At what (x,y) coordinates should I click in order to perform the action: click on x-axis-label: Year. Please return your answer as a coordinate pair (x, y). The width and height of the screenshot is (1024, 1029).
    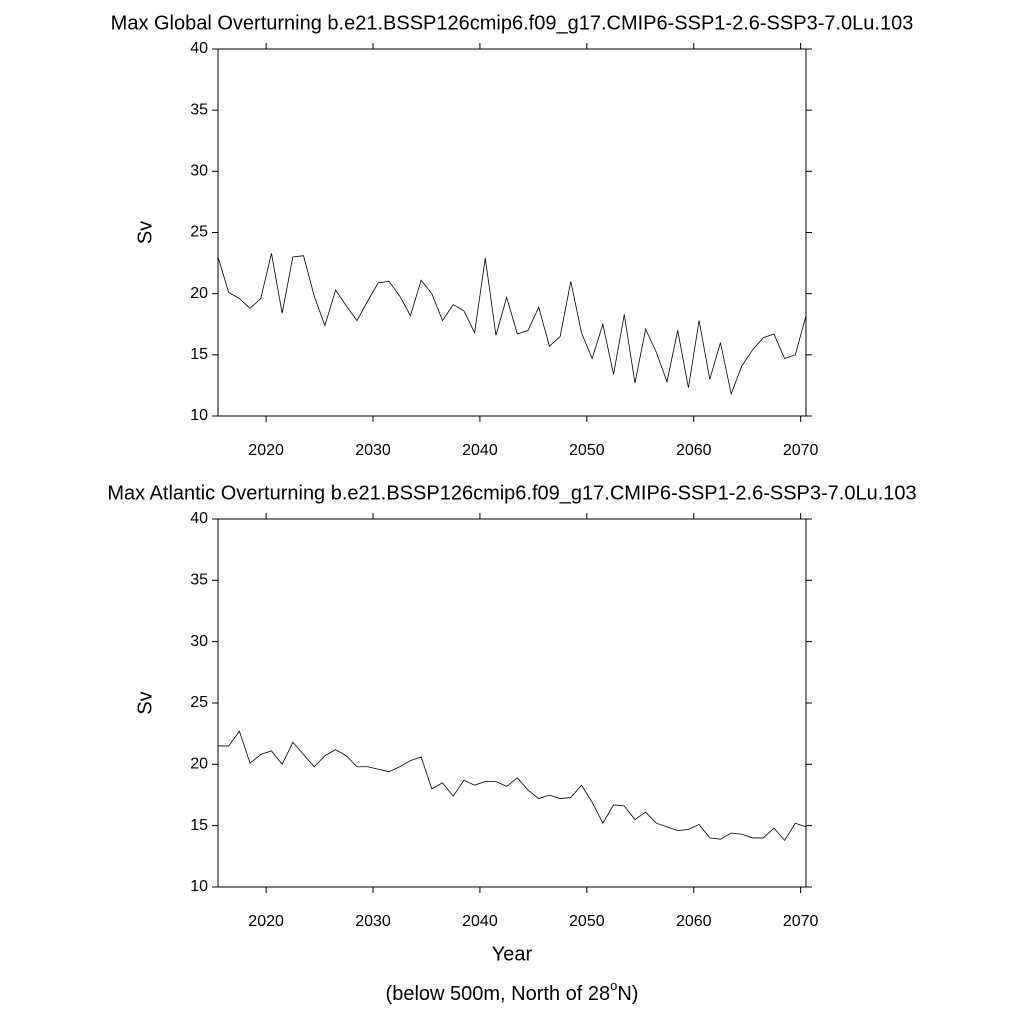
    Looking at the image, I should click on (512, 954).